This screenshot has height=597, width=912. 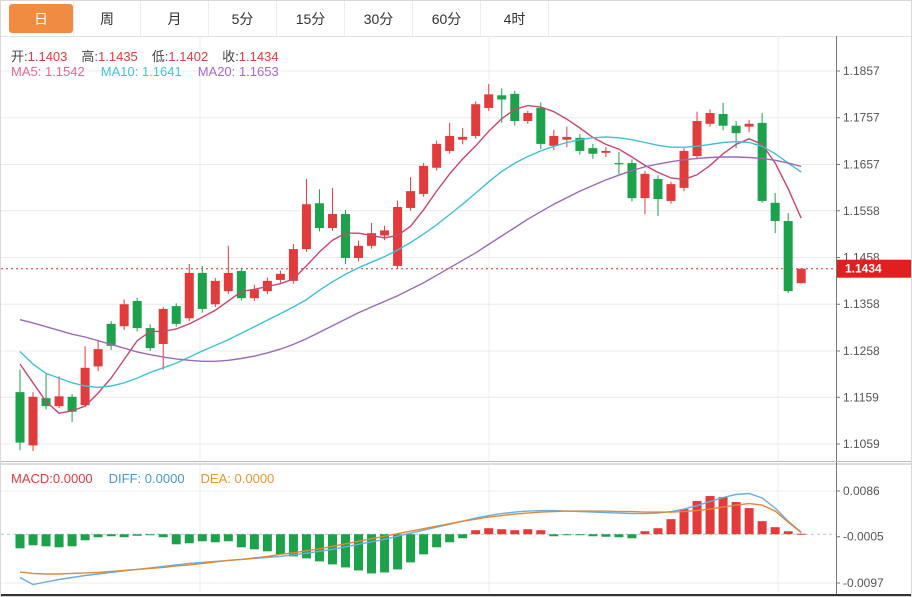 What do you see at coordinates (861, 397) in the screenshot?
I see `svg-text: 1.1159` at bounding box center [861, 397].